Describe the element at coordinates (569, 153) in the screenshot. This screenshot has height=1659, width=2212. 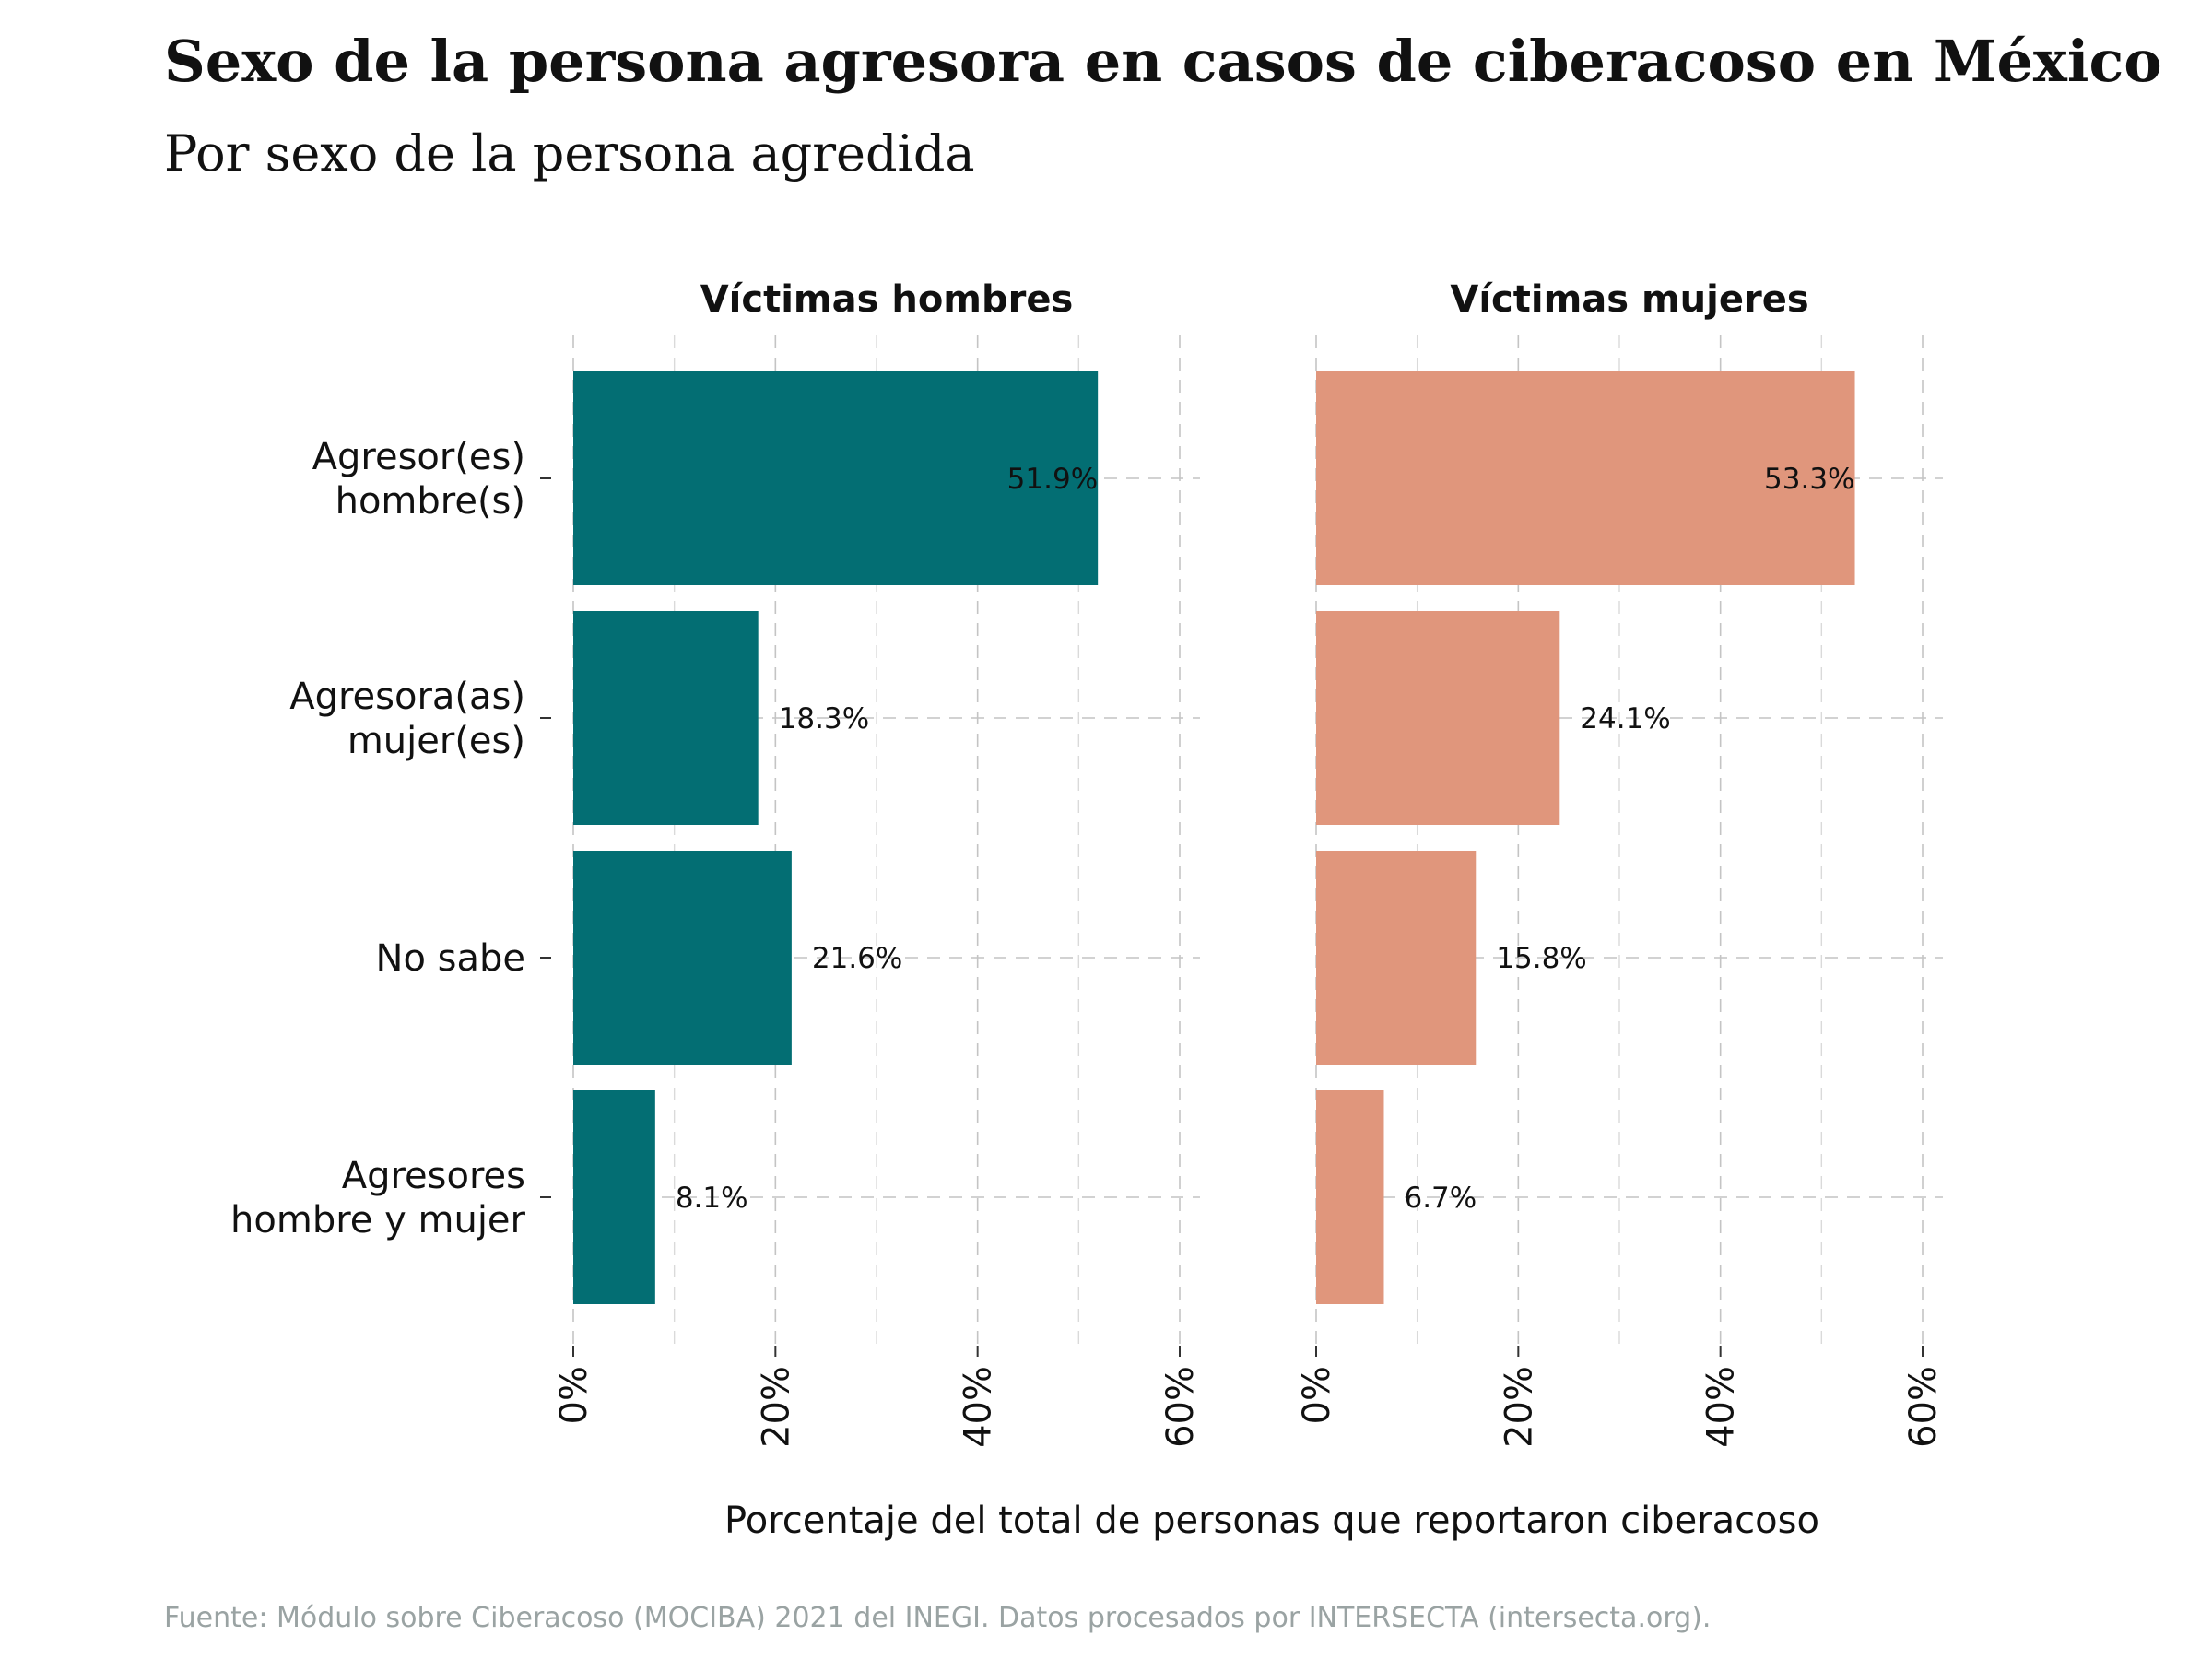
I see `chart-subtitle: Por sexo de la persona agredida` at that location.